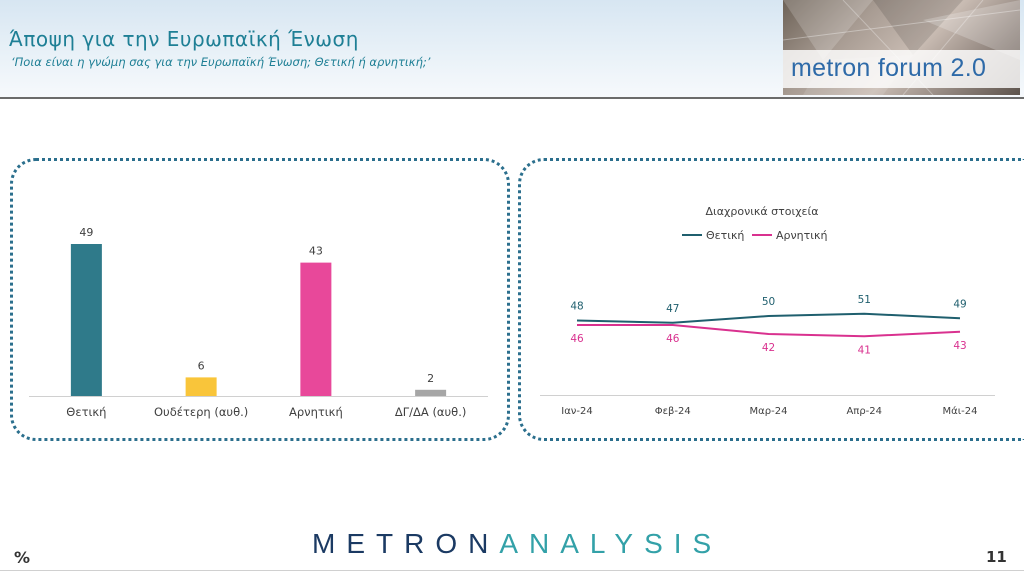  I want to click on data-label: 47, so click(672, 309).